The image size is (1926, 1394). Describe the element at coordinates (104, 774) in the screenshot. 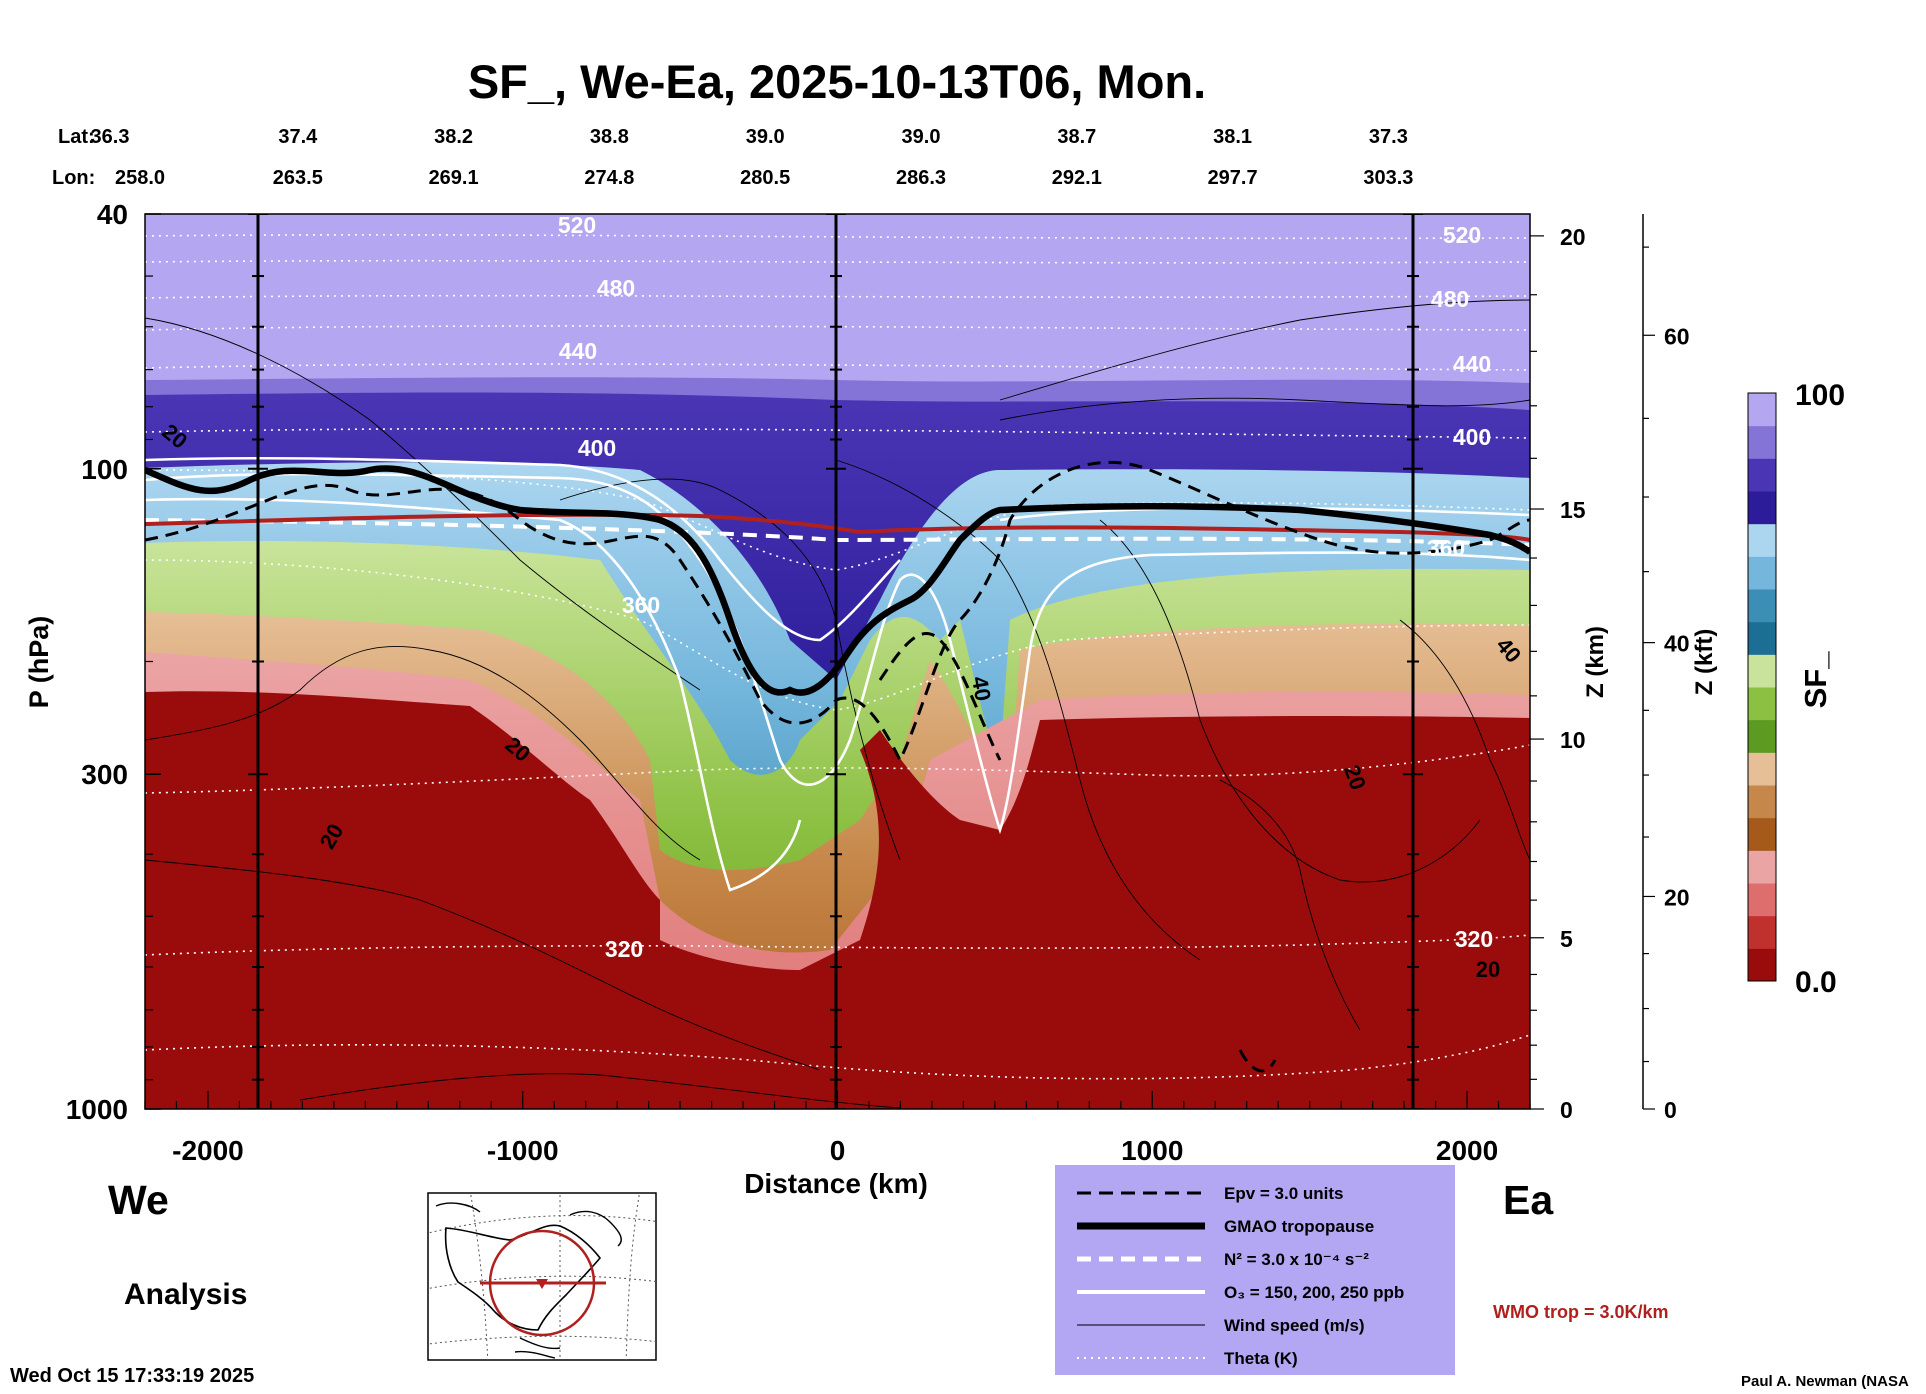

I see `y-tick-label: 300` at that location.